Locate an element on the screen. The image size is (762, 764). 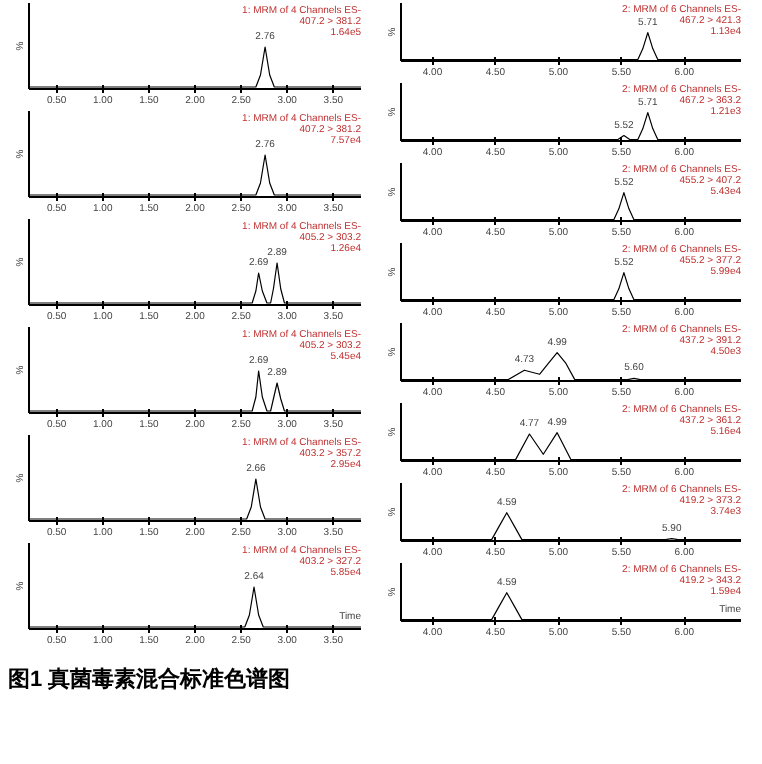
text: 图1 真菌毒素混合标准色谱图 is located at coordinates (149, 681).